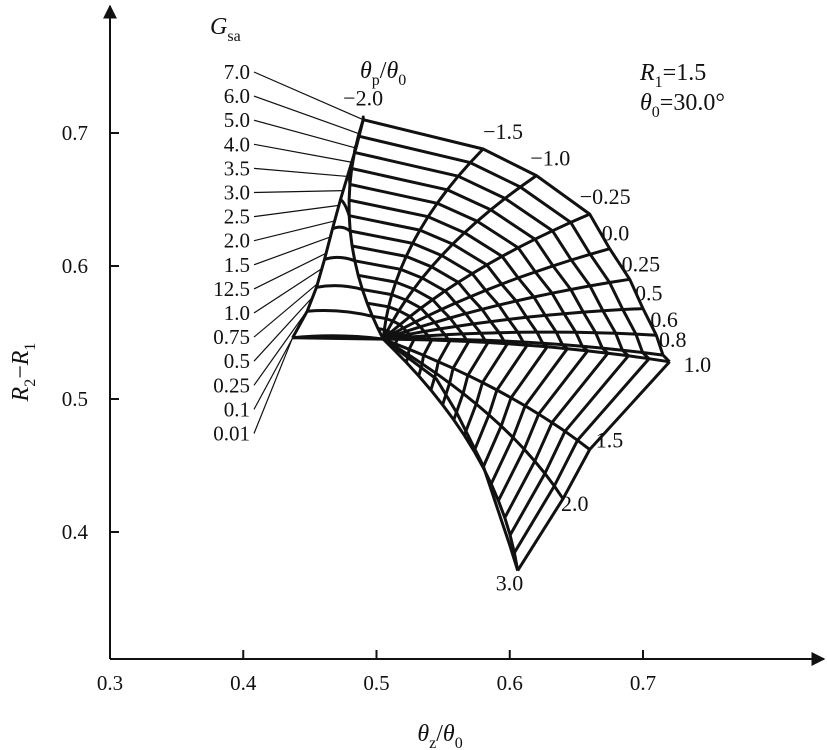  What do you see at coordinates (459, 742) in the screenshot?
I see `x-axis-label-sub2: 0` at bounding box center [459, 742].